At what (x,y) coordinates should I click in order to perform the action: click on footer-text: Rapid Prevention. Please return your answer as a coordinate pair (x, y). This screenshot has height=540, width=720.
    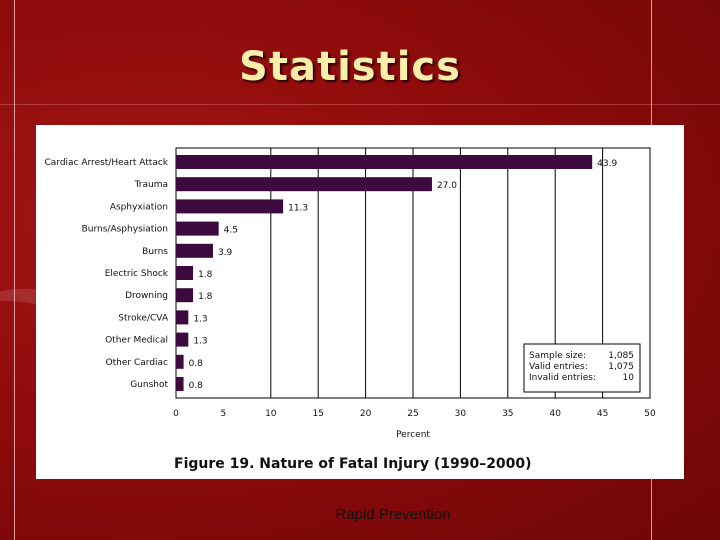
    Looking at the image, I should click on (393, 514).